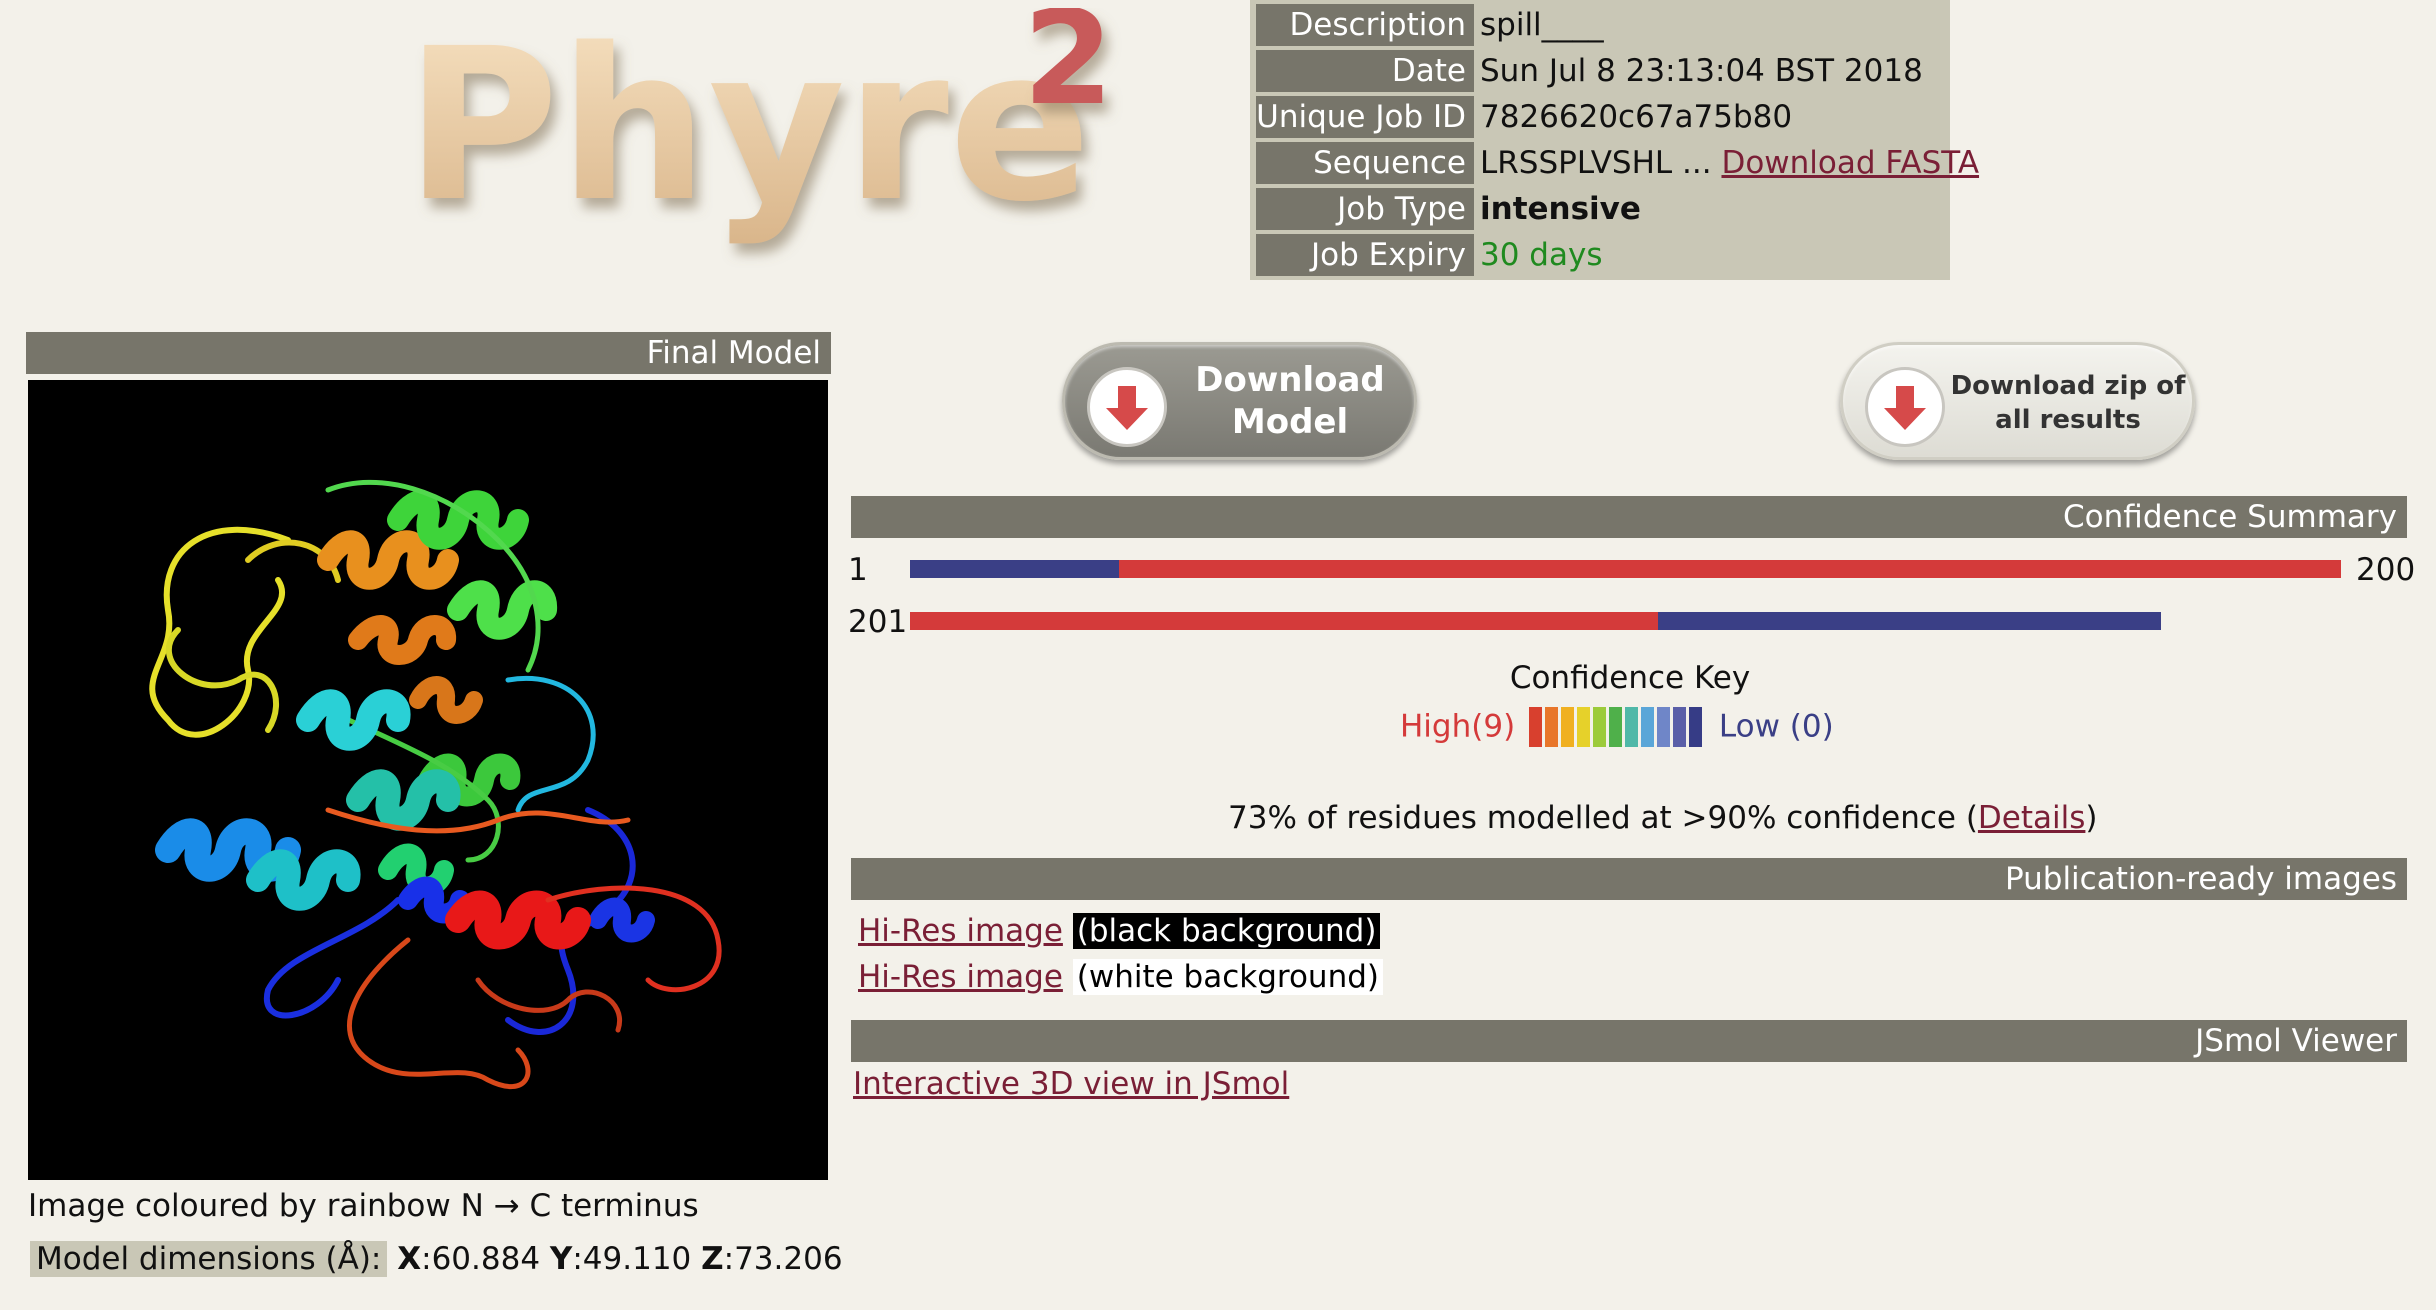  I want to click on download-fasta-link: Download FASTA, so click(1850, 163).